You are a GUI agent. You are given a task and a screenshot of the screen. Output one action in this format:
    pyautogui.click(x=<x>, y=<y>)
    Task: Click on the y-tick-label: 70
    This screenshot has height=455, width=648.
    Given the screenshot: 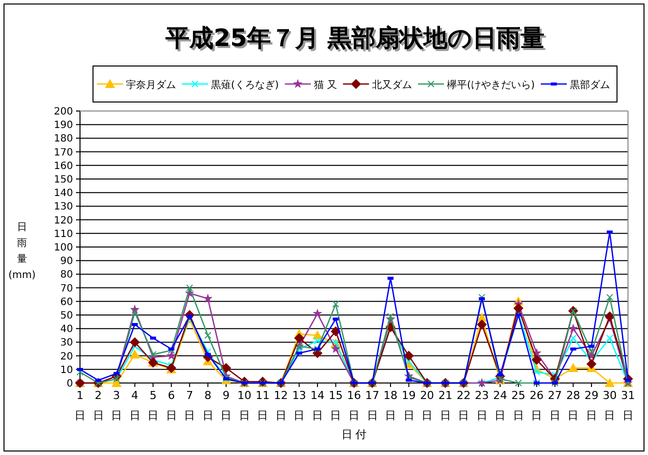 What is the action you would take?
    pyautogui.click(x=66, y=288)
    